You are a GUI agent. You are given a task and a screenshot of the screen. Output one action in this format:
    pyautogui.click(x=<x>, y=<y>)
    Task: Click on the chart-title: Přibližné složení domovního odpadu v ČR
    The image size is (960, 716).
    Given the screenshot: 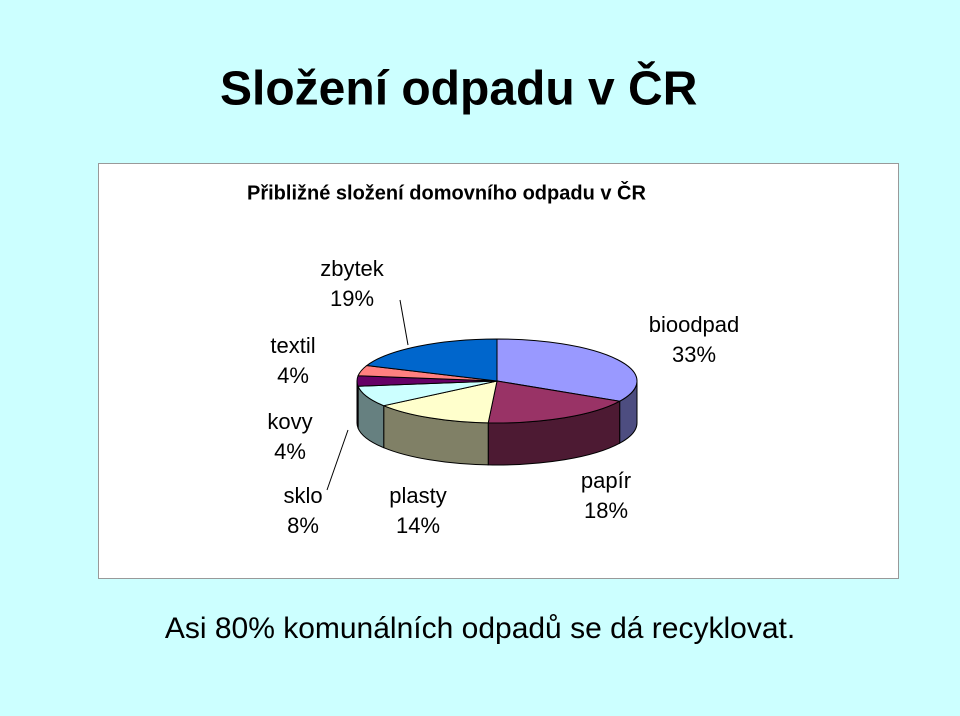 What is the action you would take?
    pyautogui.click(x=446, y=192)
    